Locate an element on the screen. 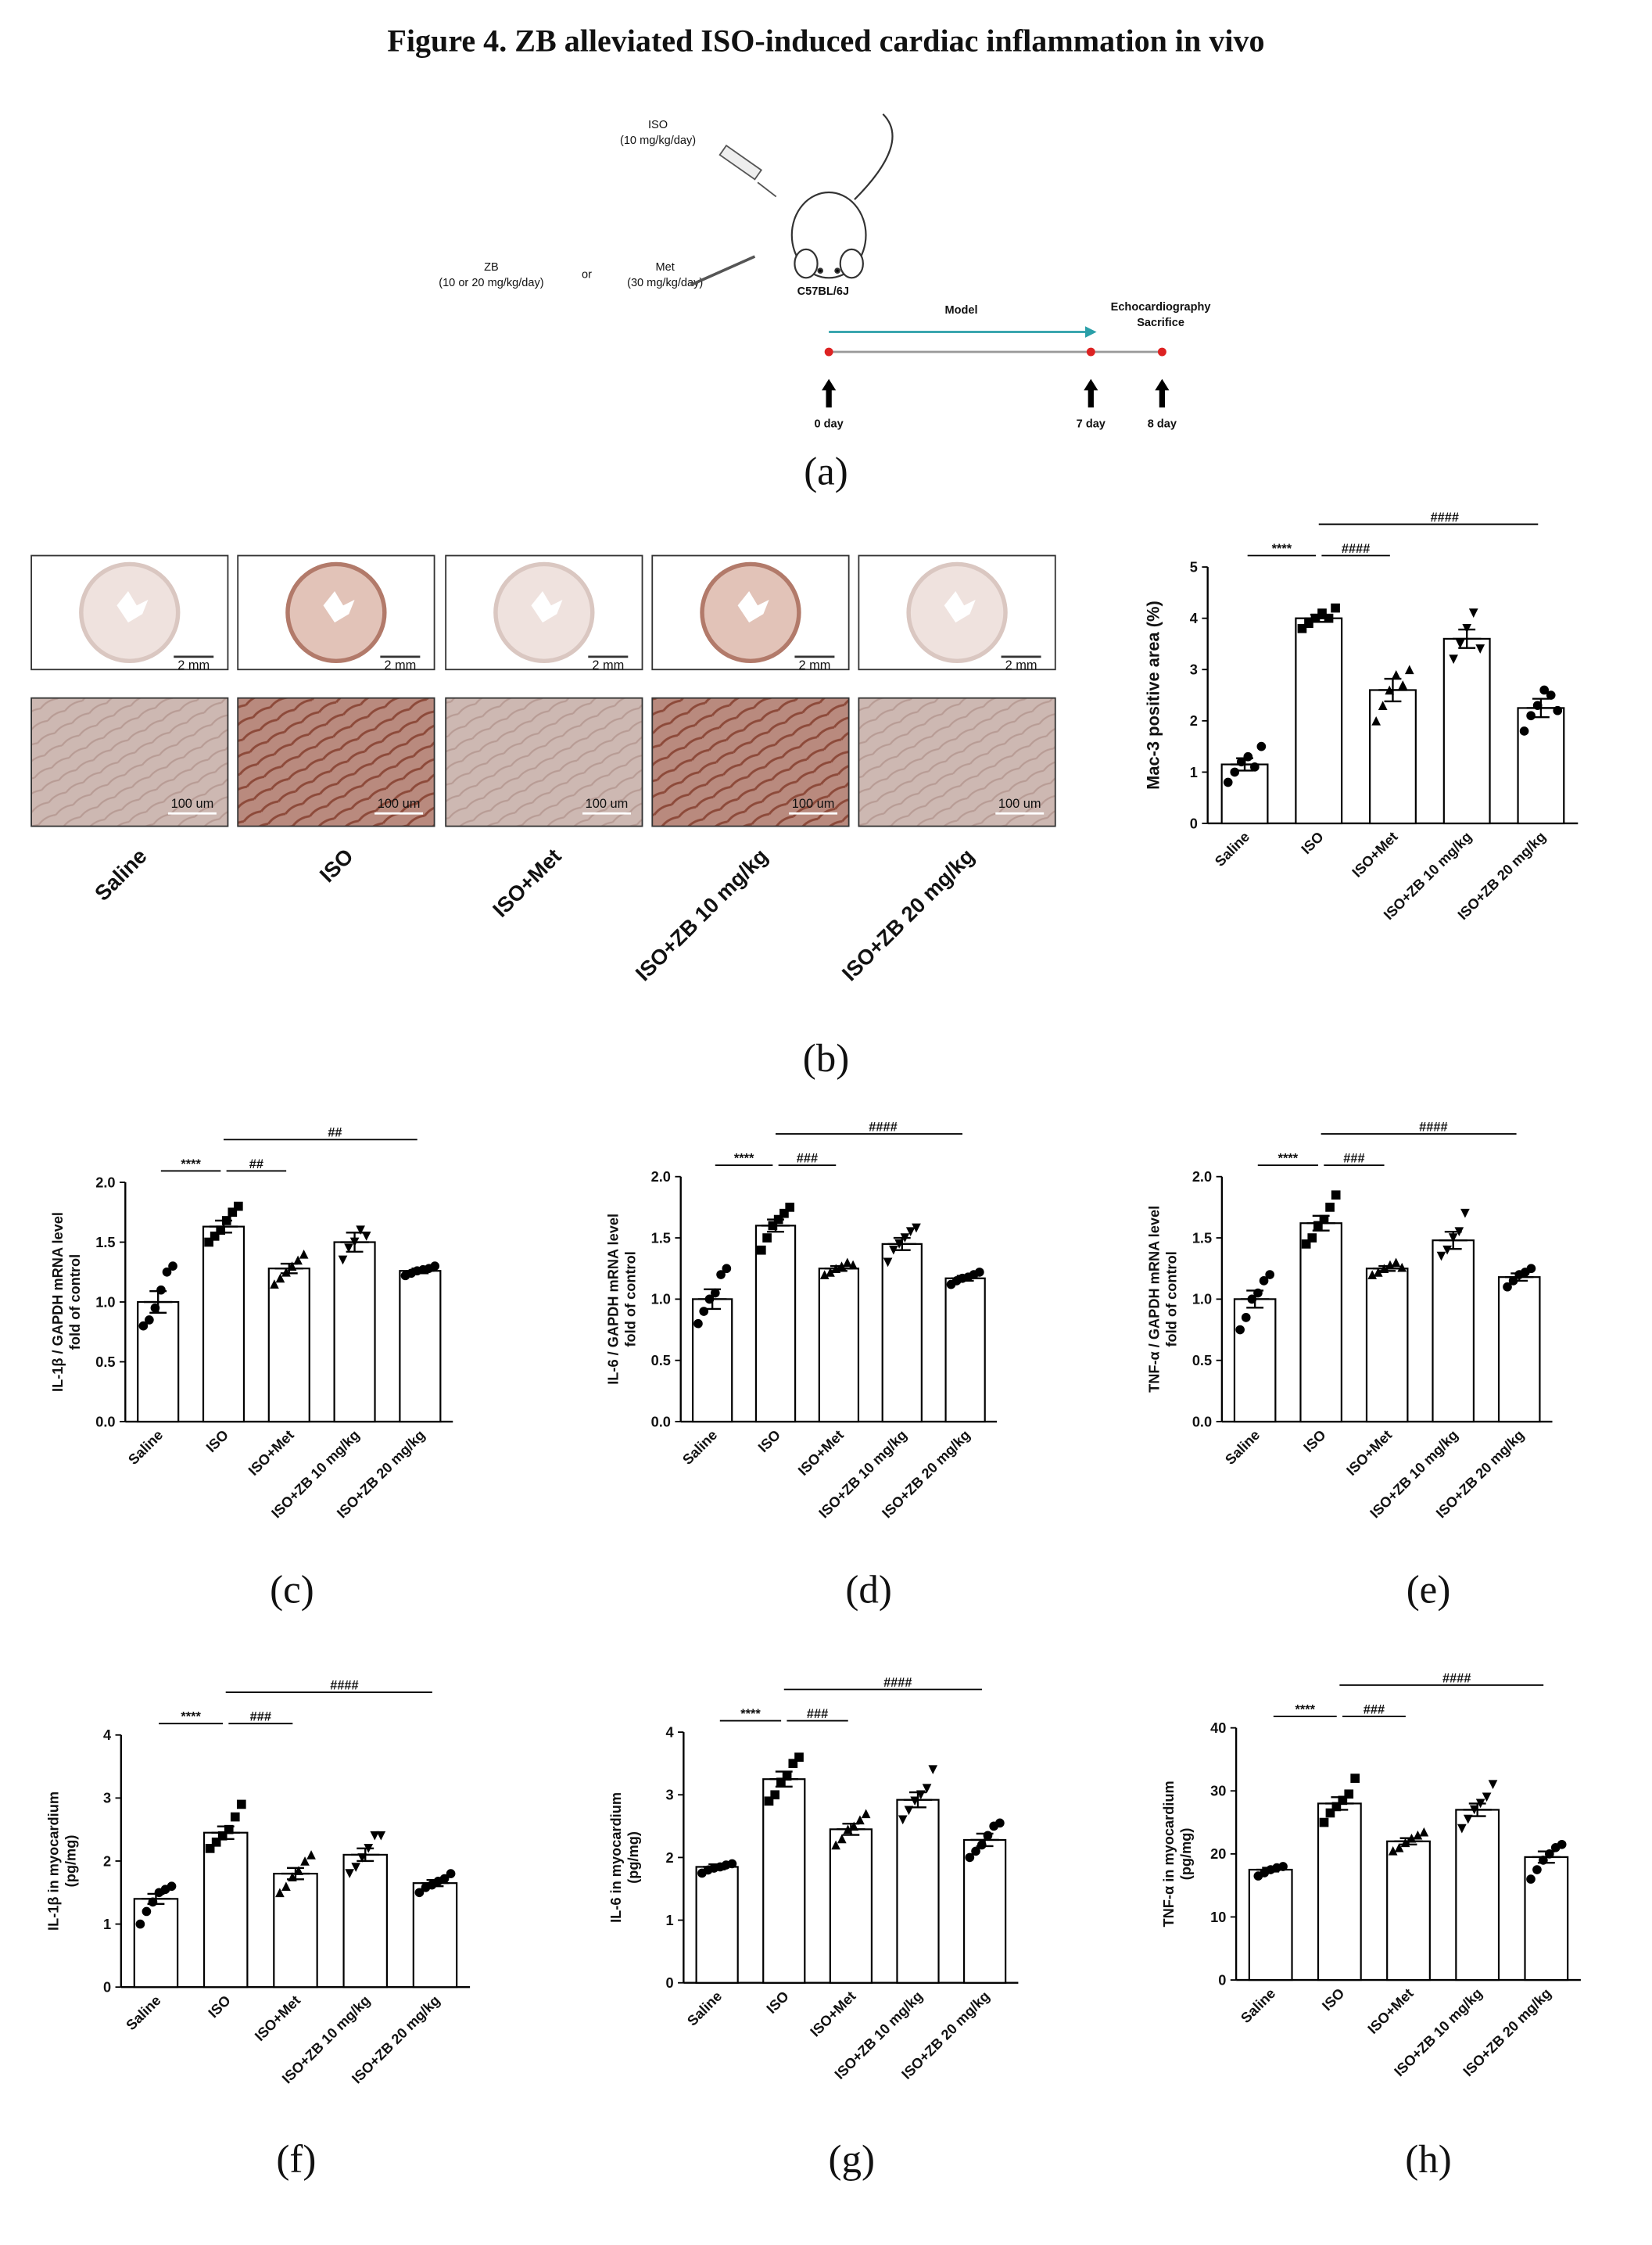 This screenshot has width=1652, height=2245. y-tick-label: 4 is located at coordinates (1194, 618).